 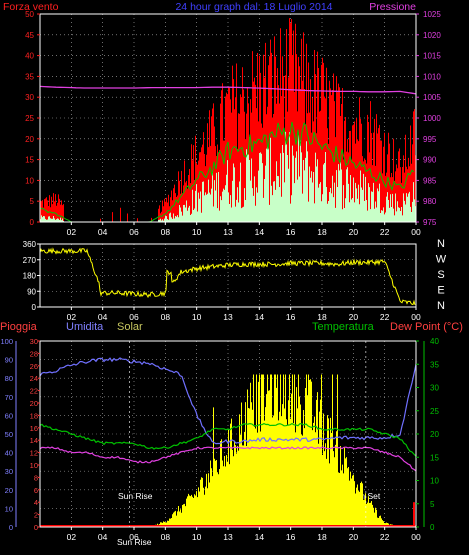 I want to click on weather-x-label: 08, so click(x=166, y=537).